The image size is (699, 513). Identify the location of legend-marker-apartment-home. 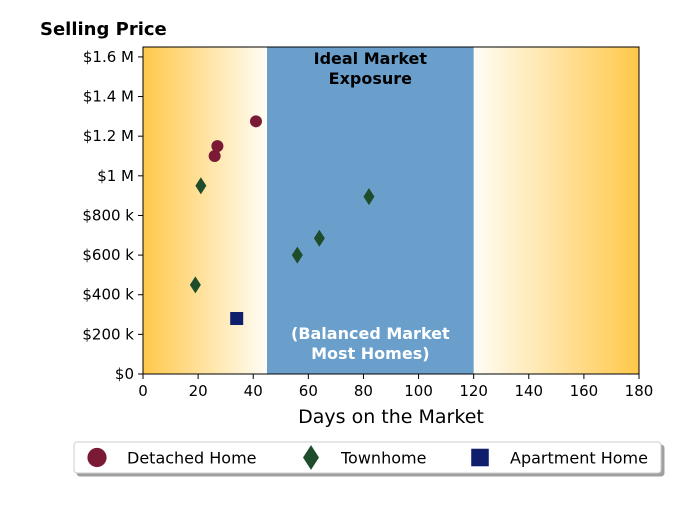
(480, 457).